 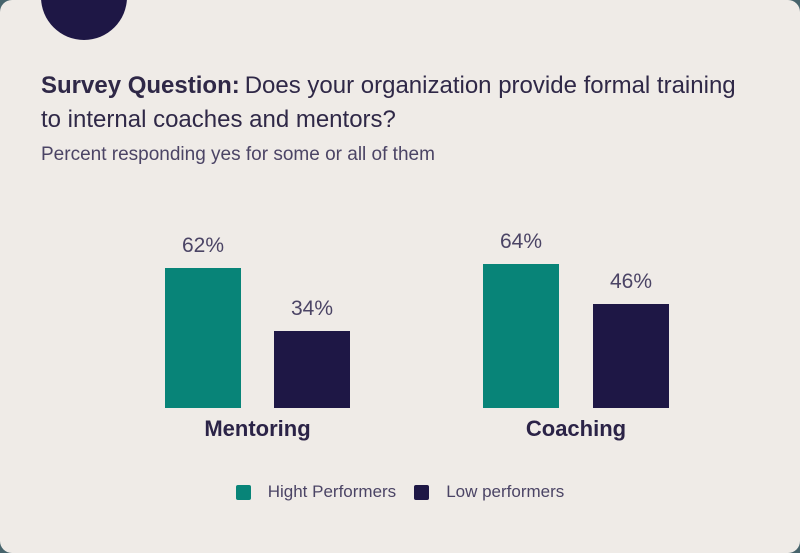 I want to click on bar-coaching-low-performers: 46%, so click(x=631, y=339).